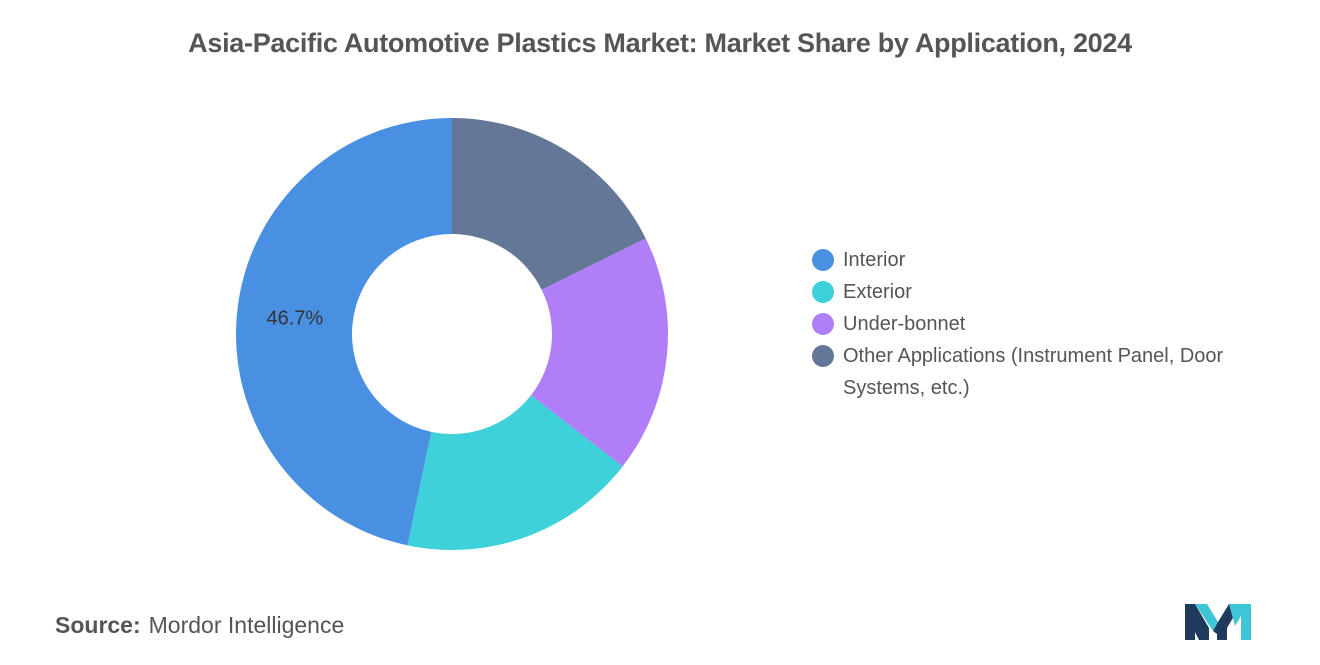 The image size is (1320, 665). What do you see at coordinates (515, 472) in the screenshot?
I see `slice-exterior` at bounding box center [515, 472].